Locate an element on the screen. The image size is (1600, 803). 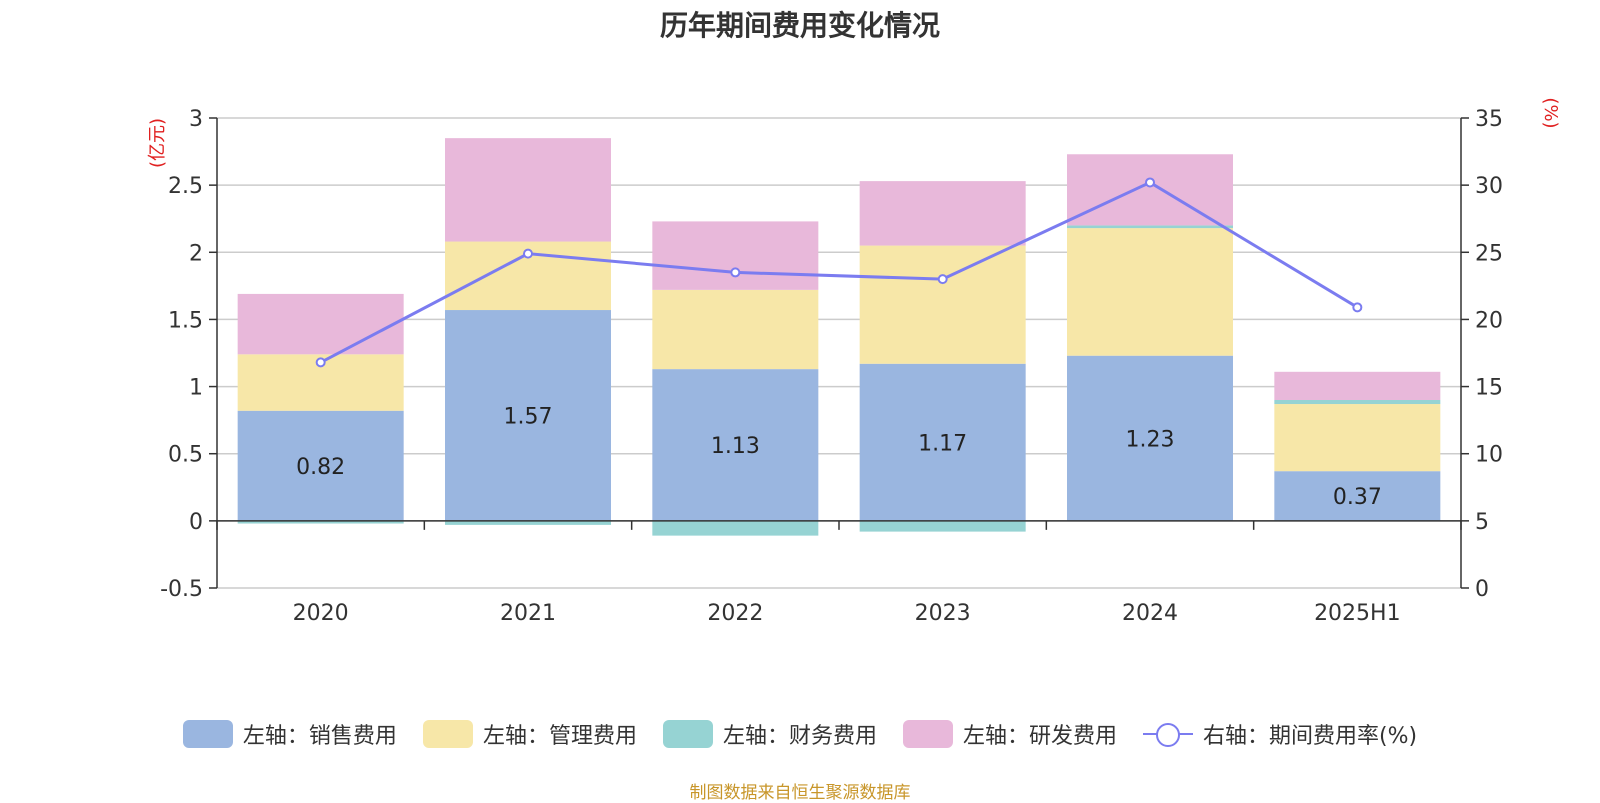
right-axis-tick-label: 30 is located at coordinates (1489, 186).